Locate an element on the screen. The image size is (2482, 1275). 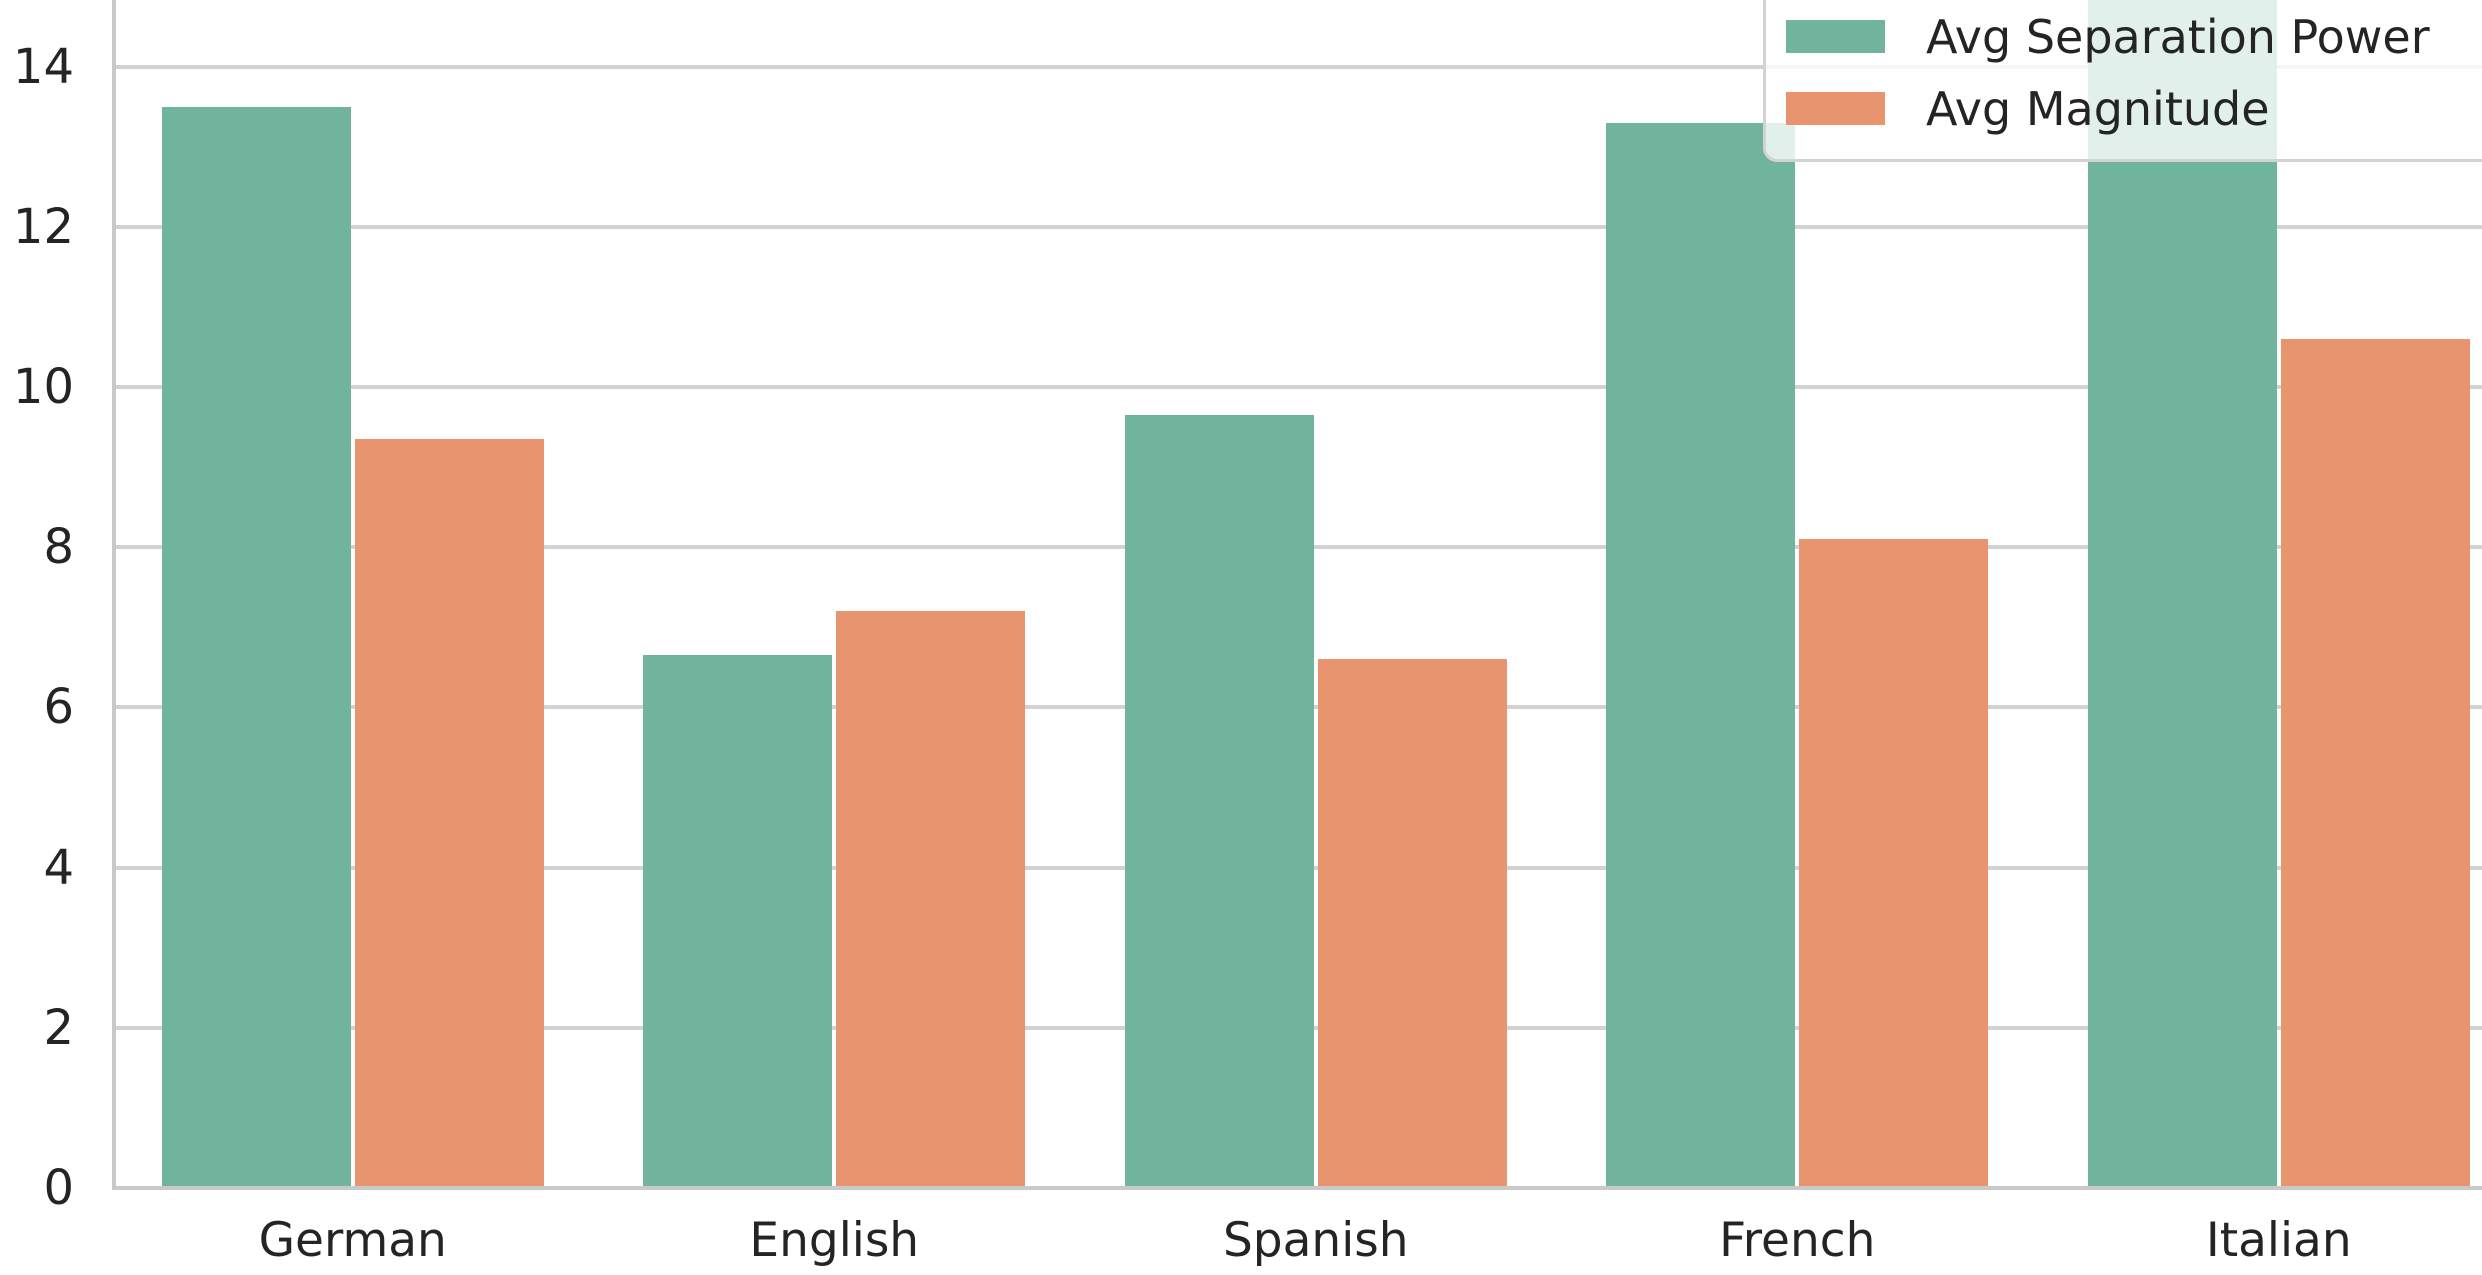
y-tick-label-2: 2 is located at coordinates (58, 1027).